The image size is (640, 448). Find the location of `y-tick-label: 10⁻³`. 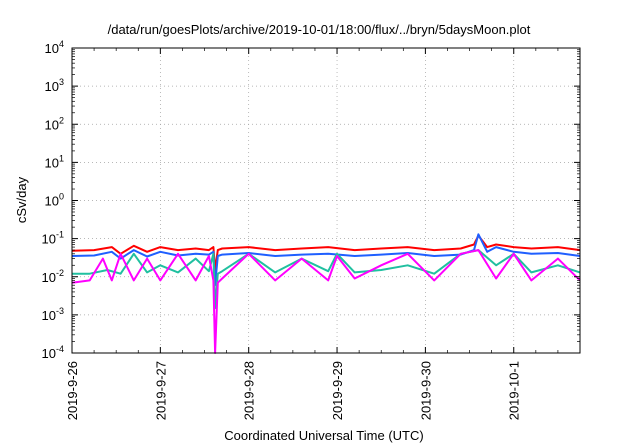

y-tick-label: 10⁻³ is located at coordinates (53, 314).